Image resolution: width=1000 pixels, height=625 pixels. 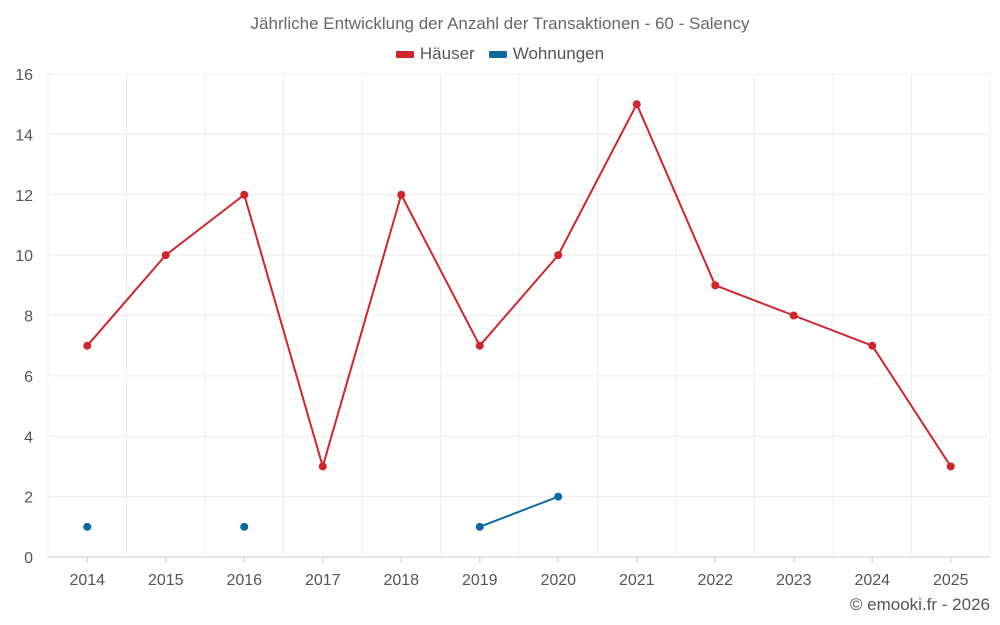 I want to click on x-tick-label: 2018, so click(x=401, y=580).